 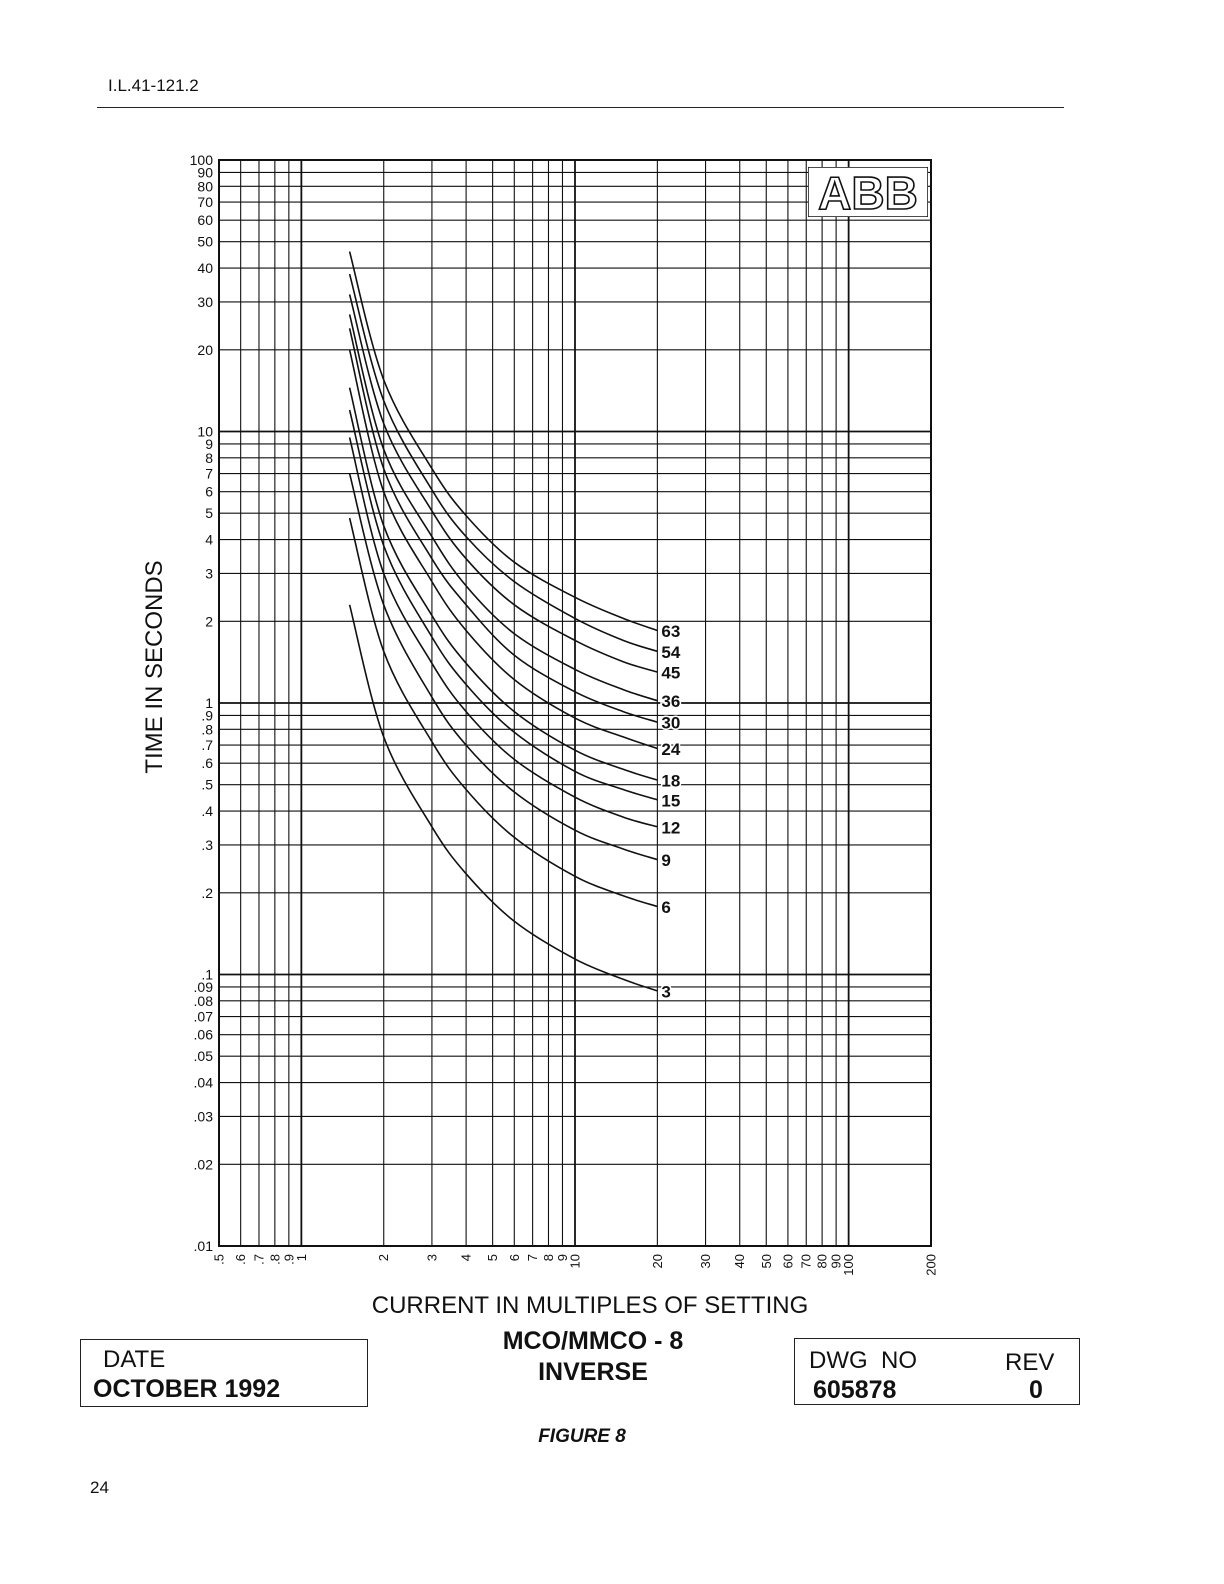 I want to click on curve-label-3: 3, so click(x=665, y=991).